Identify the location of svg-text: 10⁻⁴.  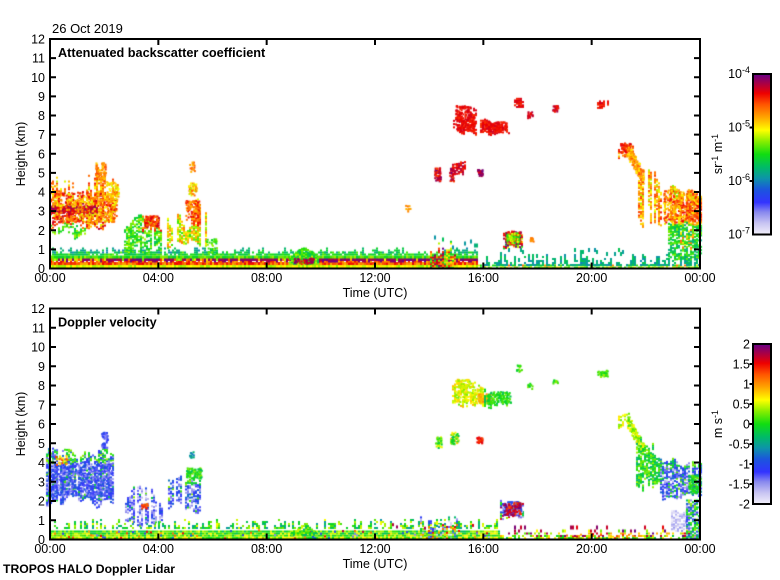
(739, 73).